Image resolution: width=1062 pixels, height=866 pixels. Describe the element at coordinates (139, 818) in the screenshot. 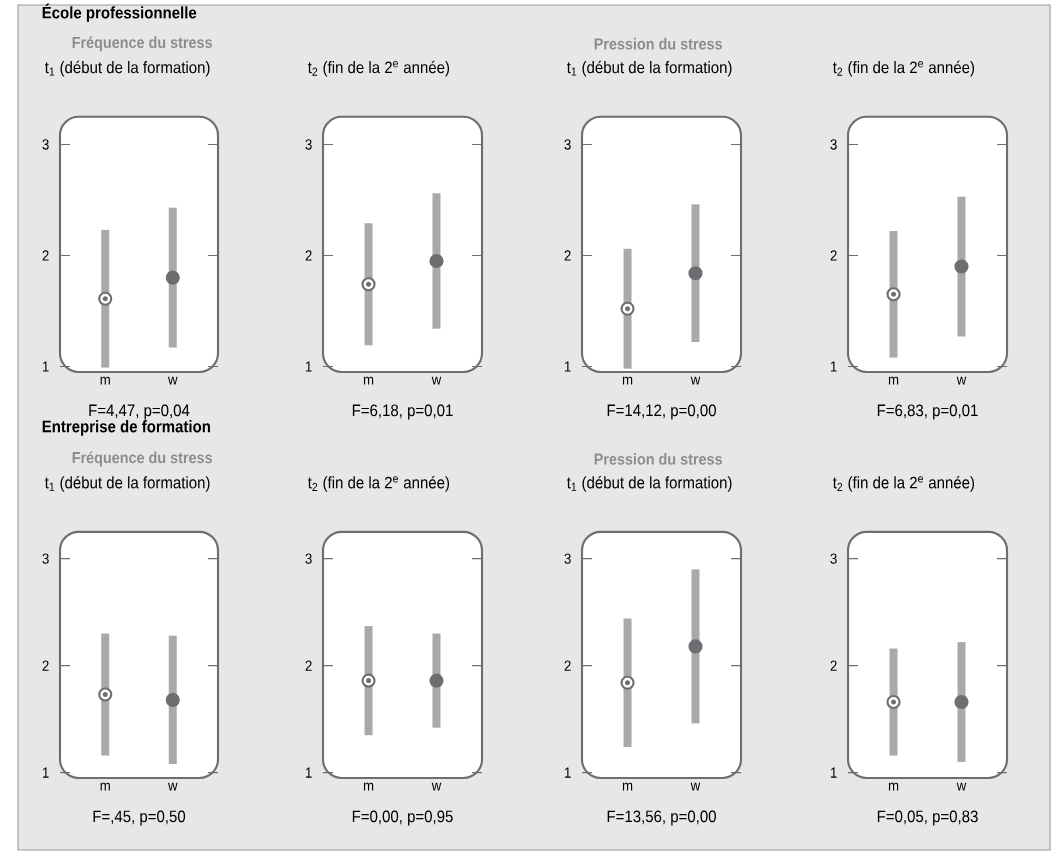

I see `text: F=,45, p=0,50` at that location.